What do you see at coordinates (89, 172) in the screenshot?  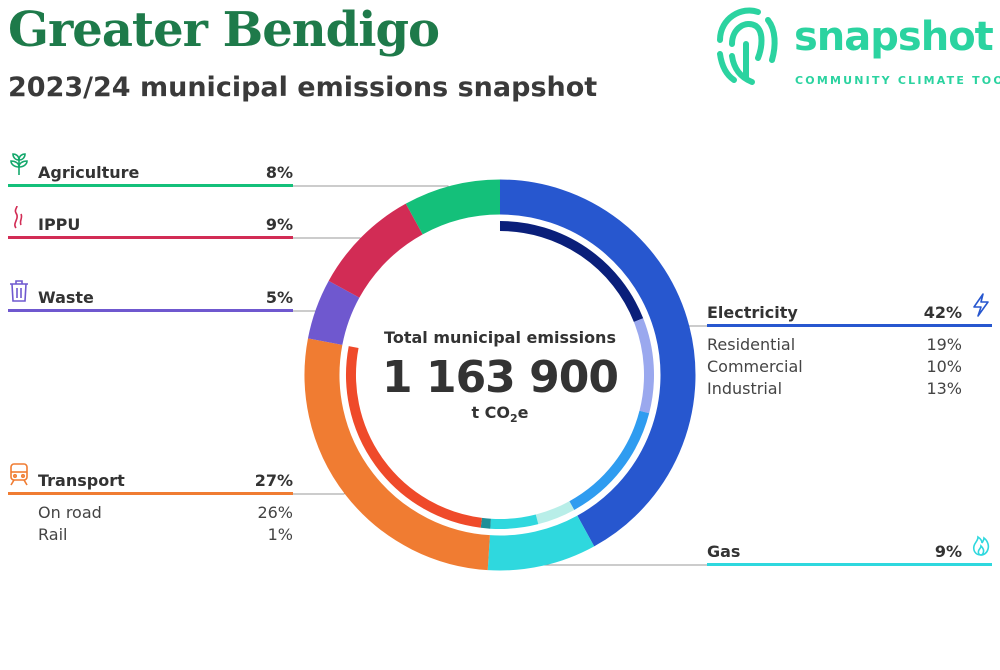 I see `legend-agriculture-label: Agriculture` at bounding box center [89, 172].